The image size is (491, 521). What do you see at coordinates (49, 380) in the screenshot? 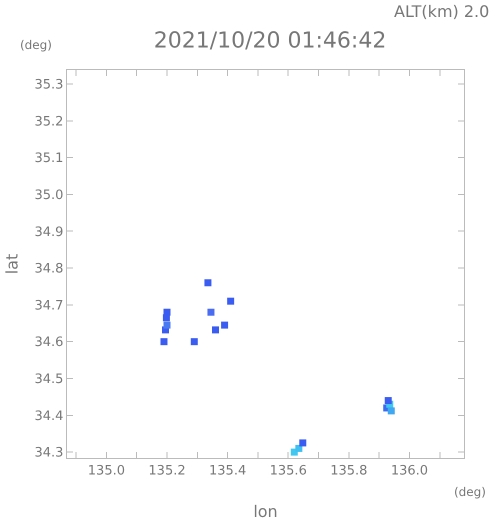
I see `y-tick-label: 34.5` at bounding box center [49, 380].